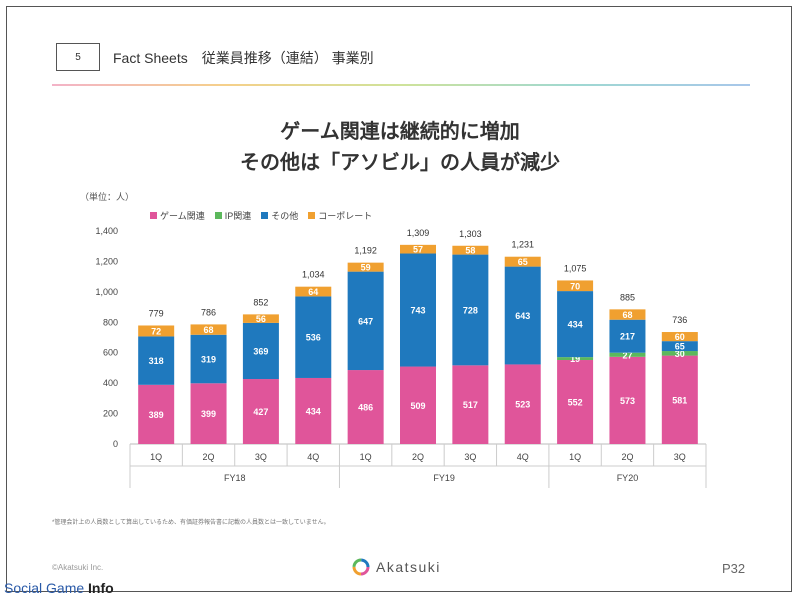  I want to click on data-label: 369, so click(260, 351).